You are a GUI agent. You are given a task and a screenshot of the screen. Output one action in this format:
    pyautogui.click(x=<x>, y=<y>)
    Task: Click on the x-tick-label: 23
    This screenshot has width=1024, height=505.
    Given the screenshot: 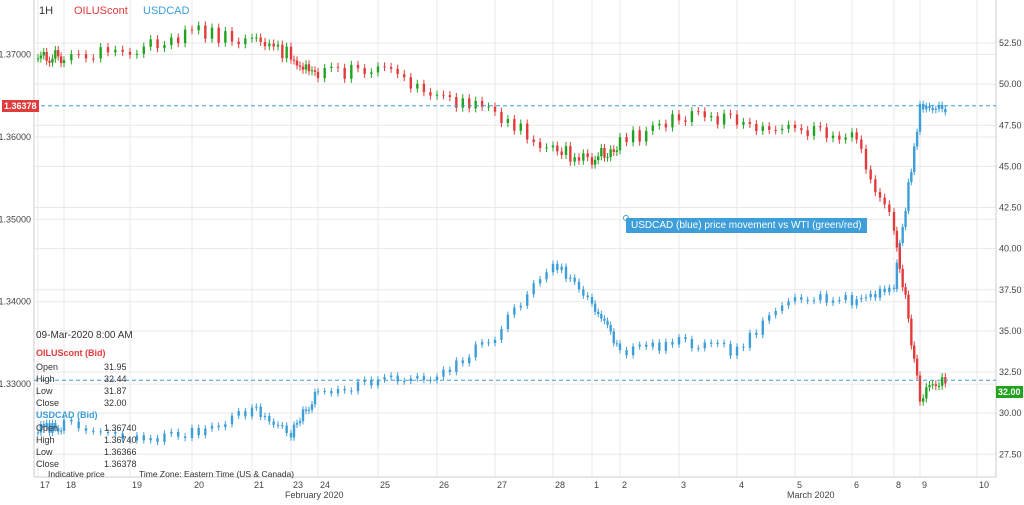 What is the action you would take?
    pyautogui.click(x=298, y=485)
    